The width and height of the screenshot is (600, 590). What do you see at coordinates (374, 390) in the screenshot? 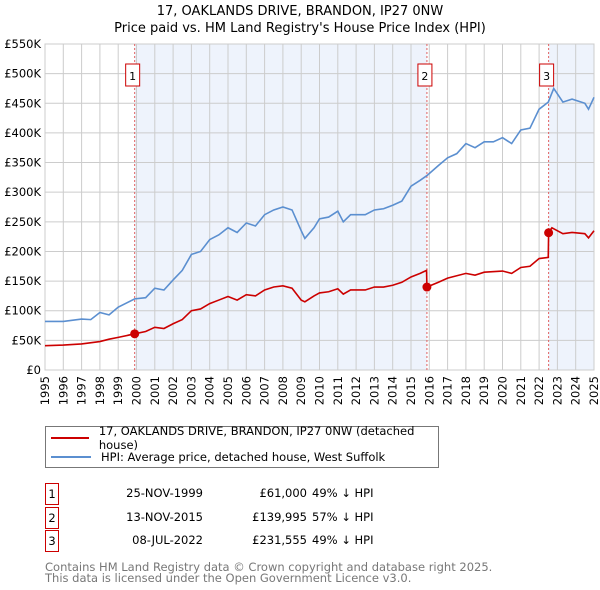
I see `x-tick-label: 2013` at bounding box center [374, 390].